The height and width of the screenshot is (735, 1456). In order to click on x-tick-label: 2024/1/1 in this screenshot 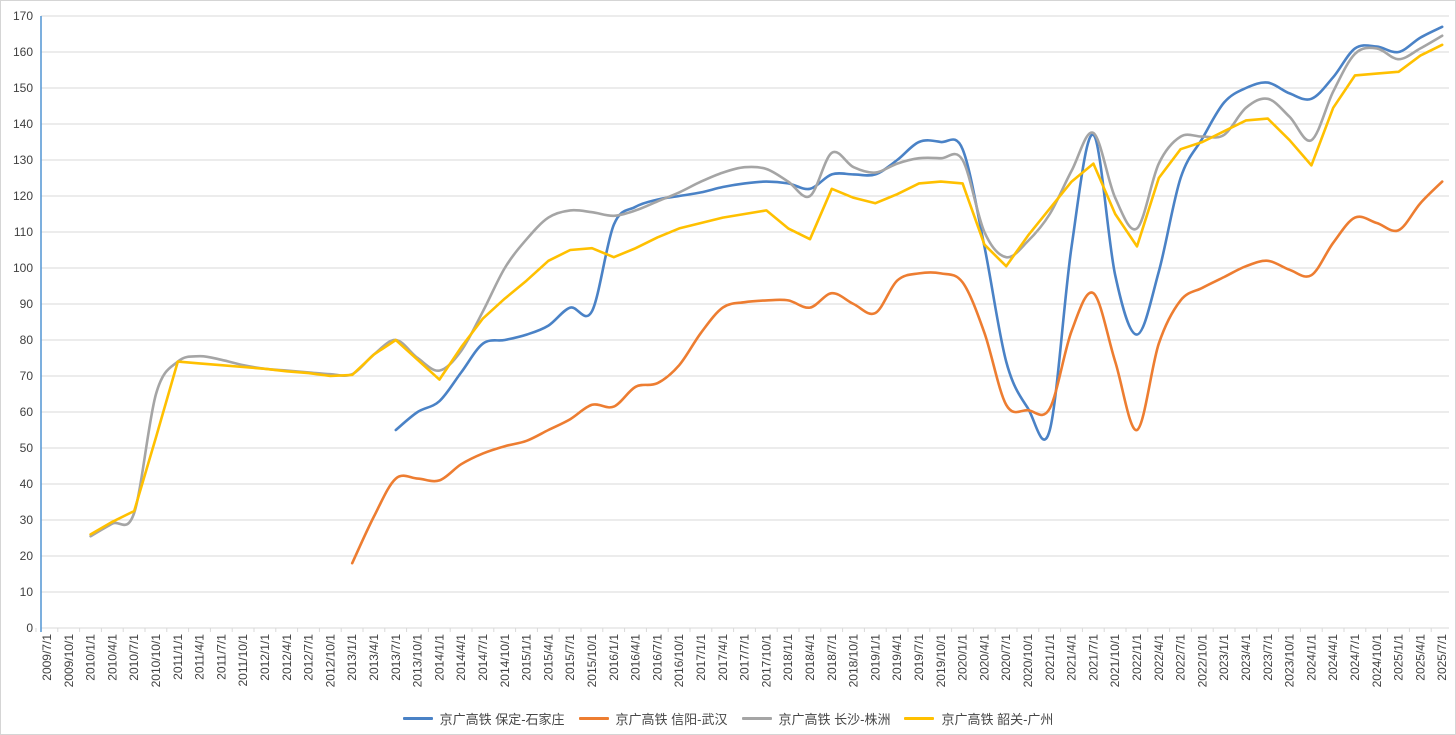, I will do `click(1311, 657)`.